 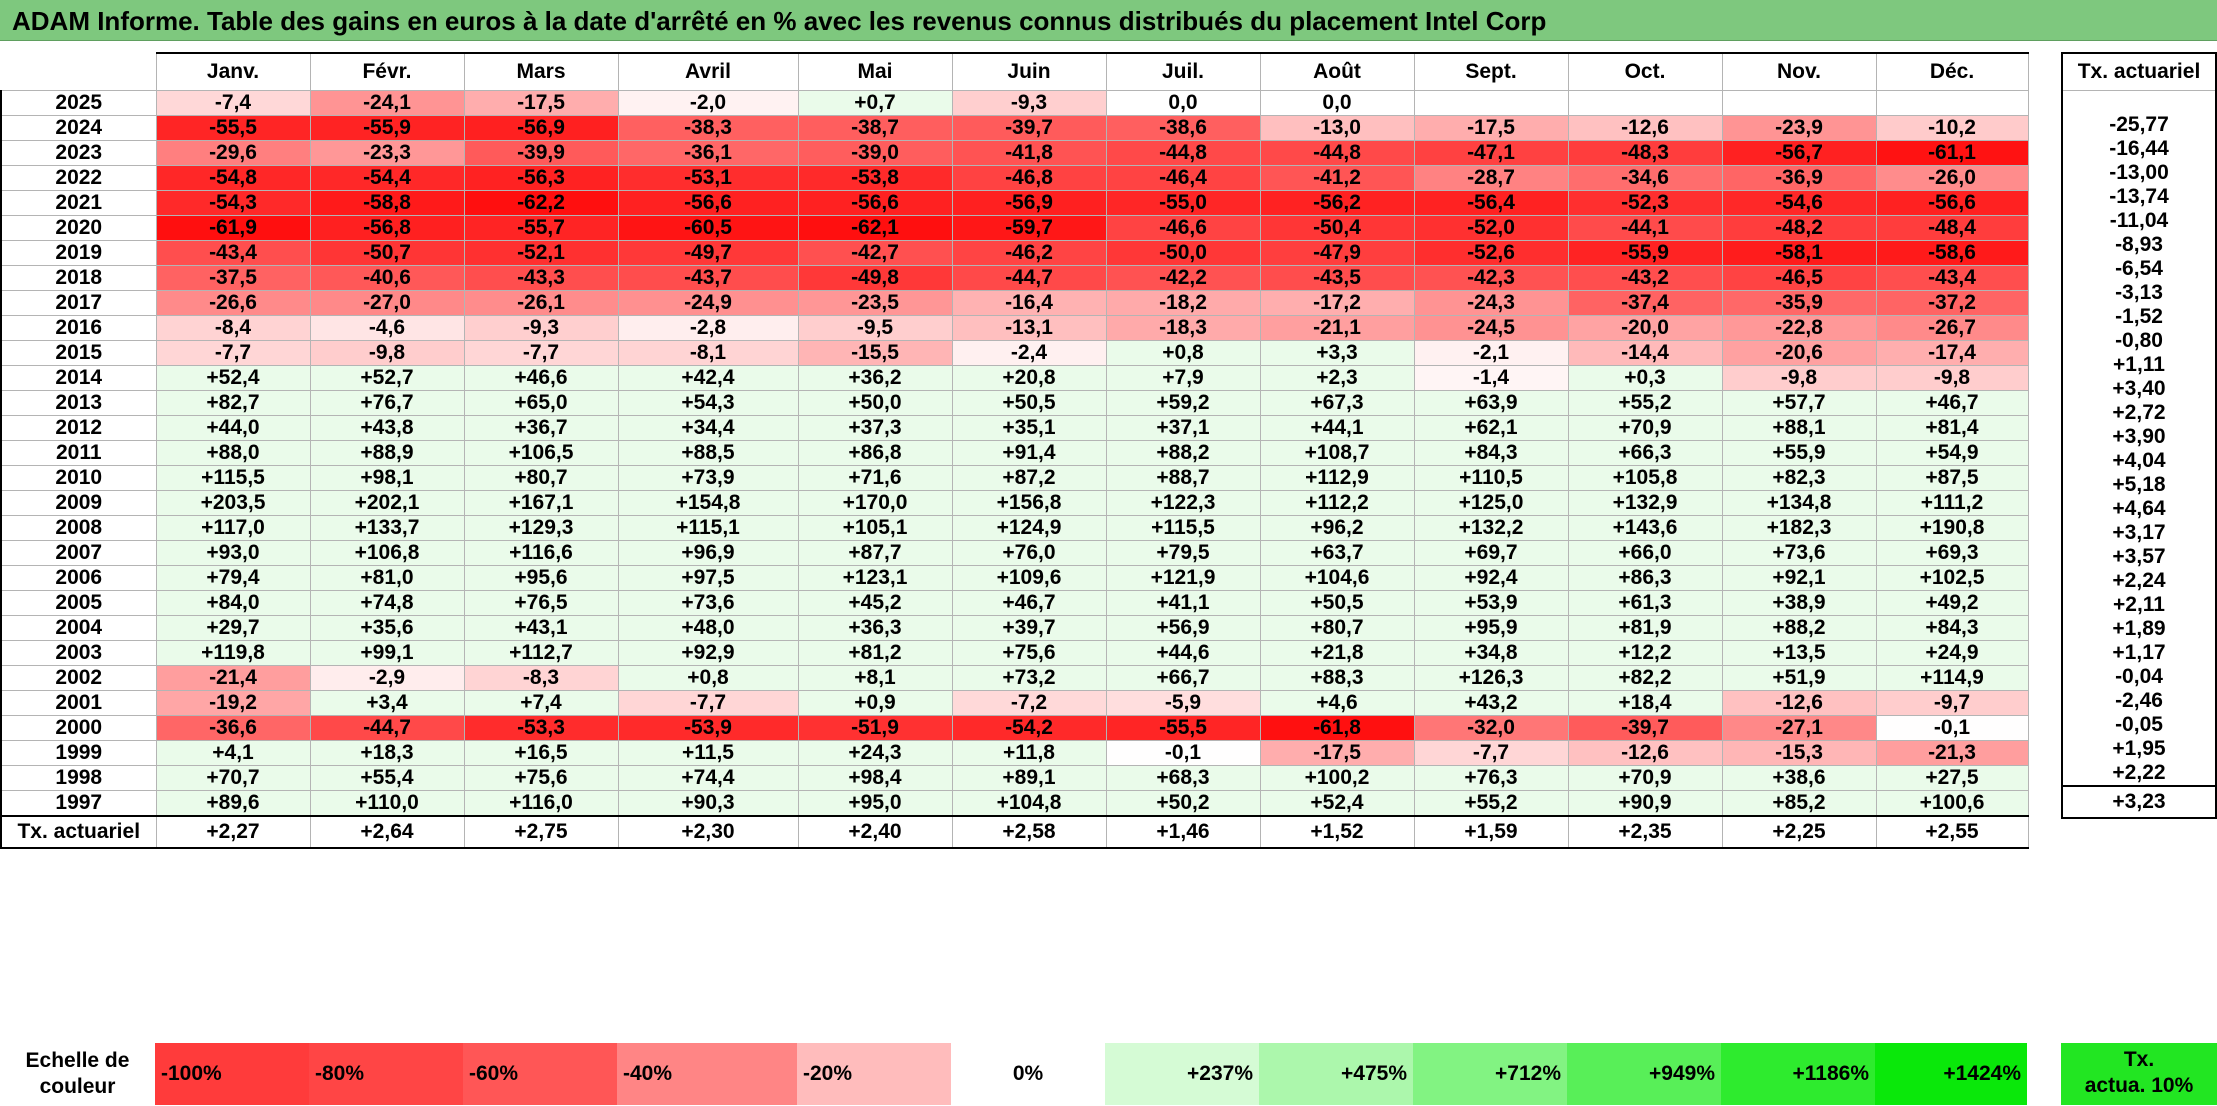 What do you see at coordinates (1491, 553) in the screenshot?
I see `value-cell: +69,7` at bounding box center [1491, 553].